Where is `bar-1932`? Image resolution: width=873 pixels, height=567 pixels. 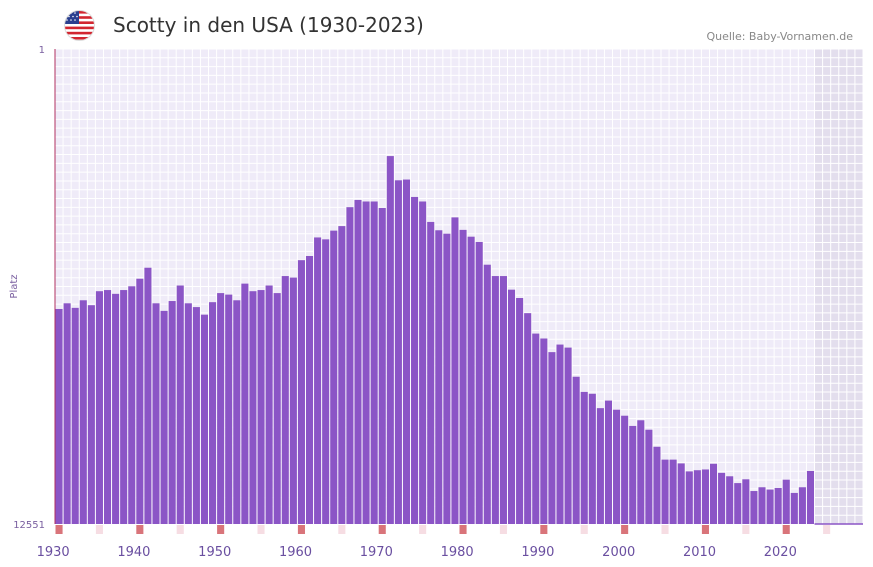 bar-1932 is located at coordinates (83, 412).